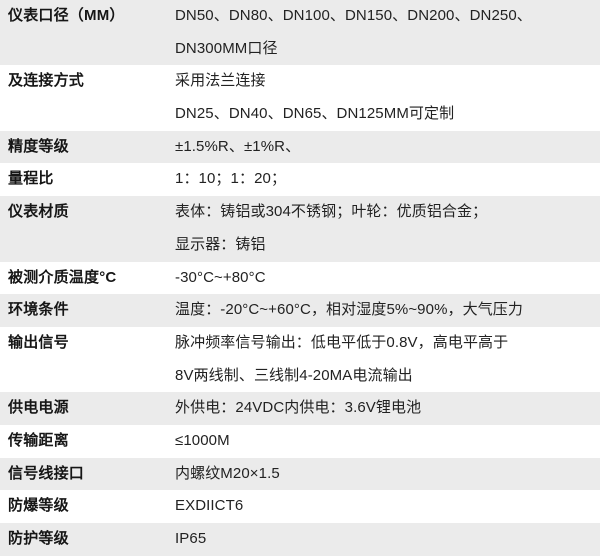 This screenshot has height=556, width=600. I want to click on row-label-cell: 及连接方式, so click(87, 97).